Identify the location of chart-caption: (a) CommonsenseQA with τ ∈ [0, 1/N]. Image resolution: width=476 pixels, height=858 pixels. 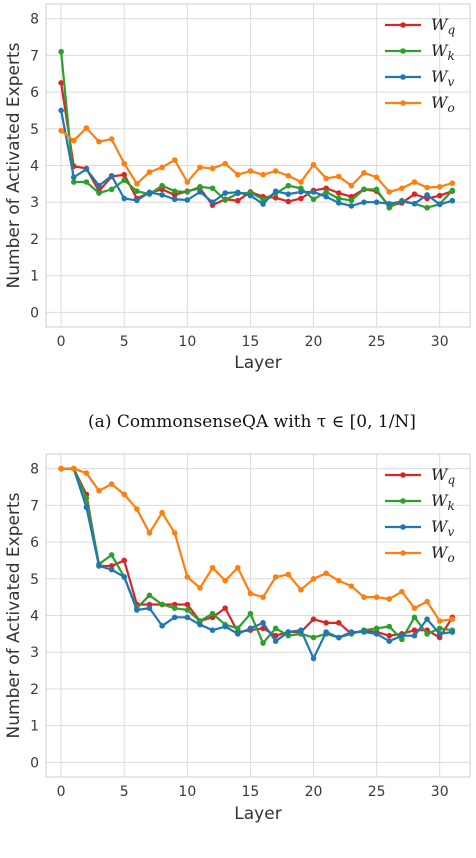
(252, 422).